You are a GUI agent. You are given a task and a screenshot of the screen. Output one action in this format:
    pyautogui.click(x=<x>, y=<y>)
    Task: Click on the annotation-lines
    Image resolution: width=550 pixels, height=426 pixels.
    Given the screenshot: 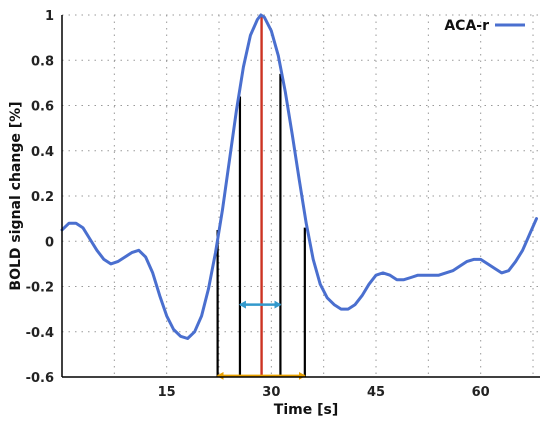 What is the action you would take?
    pyautogui.click(x=261, y=197)
    